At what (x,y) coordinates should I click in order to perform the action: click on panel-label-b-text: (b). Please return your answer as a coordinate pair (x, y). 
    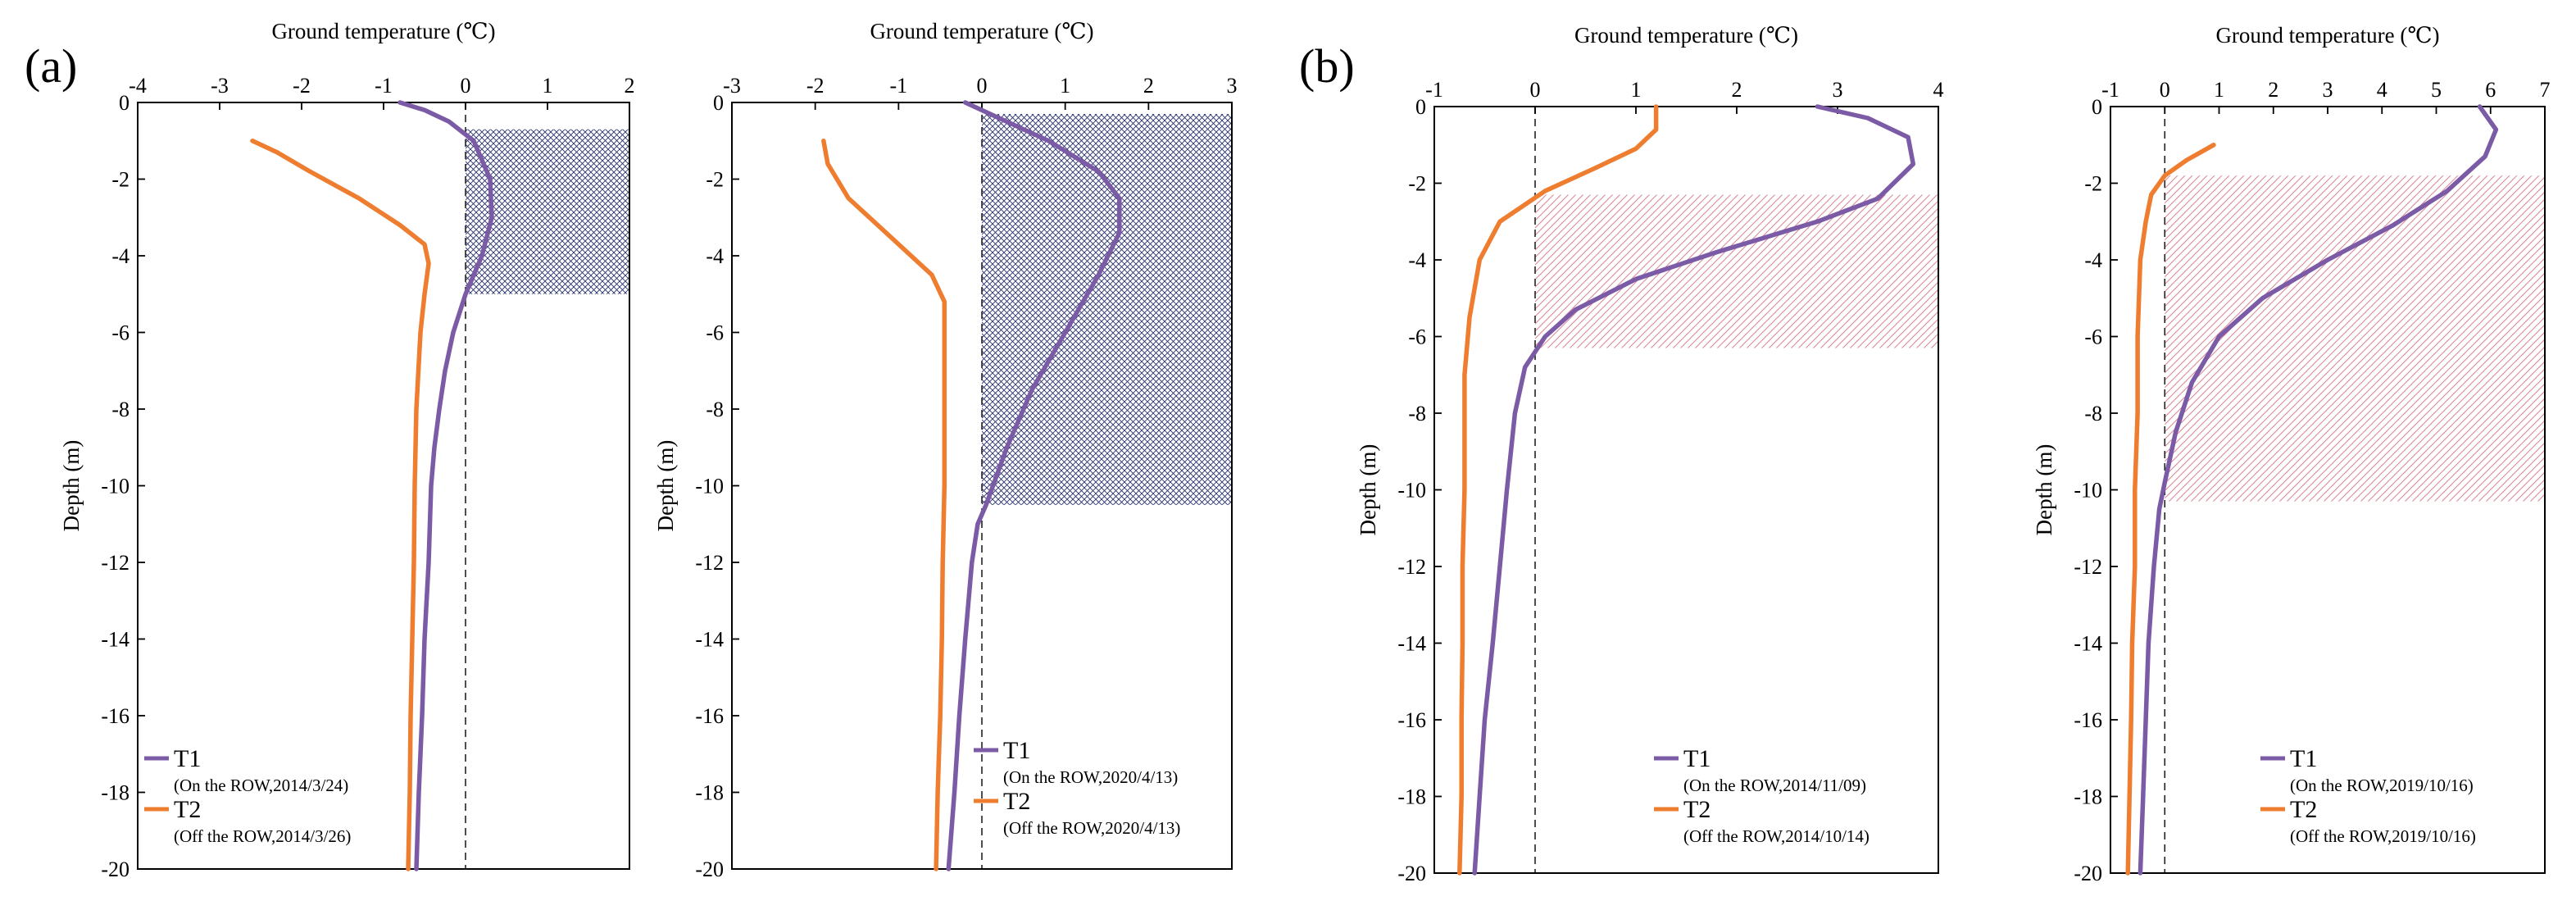
    Looking at the image, I should click on (1327, 66).